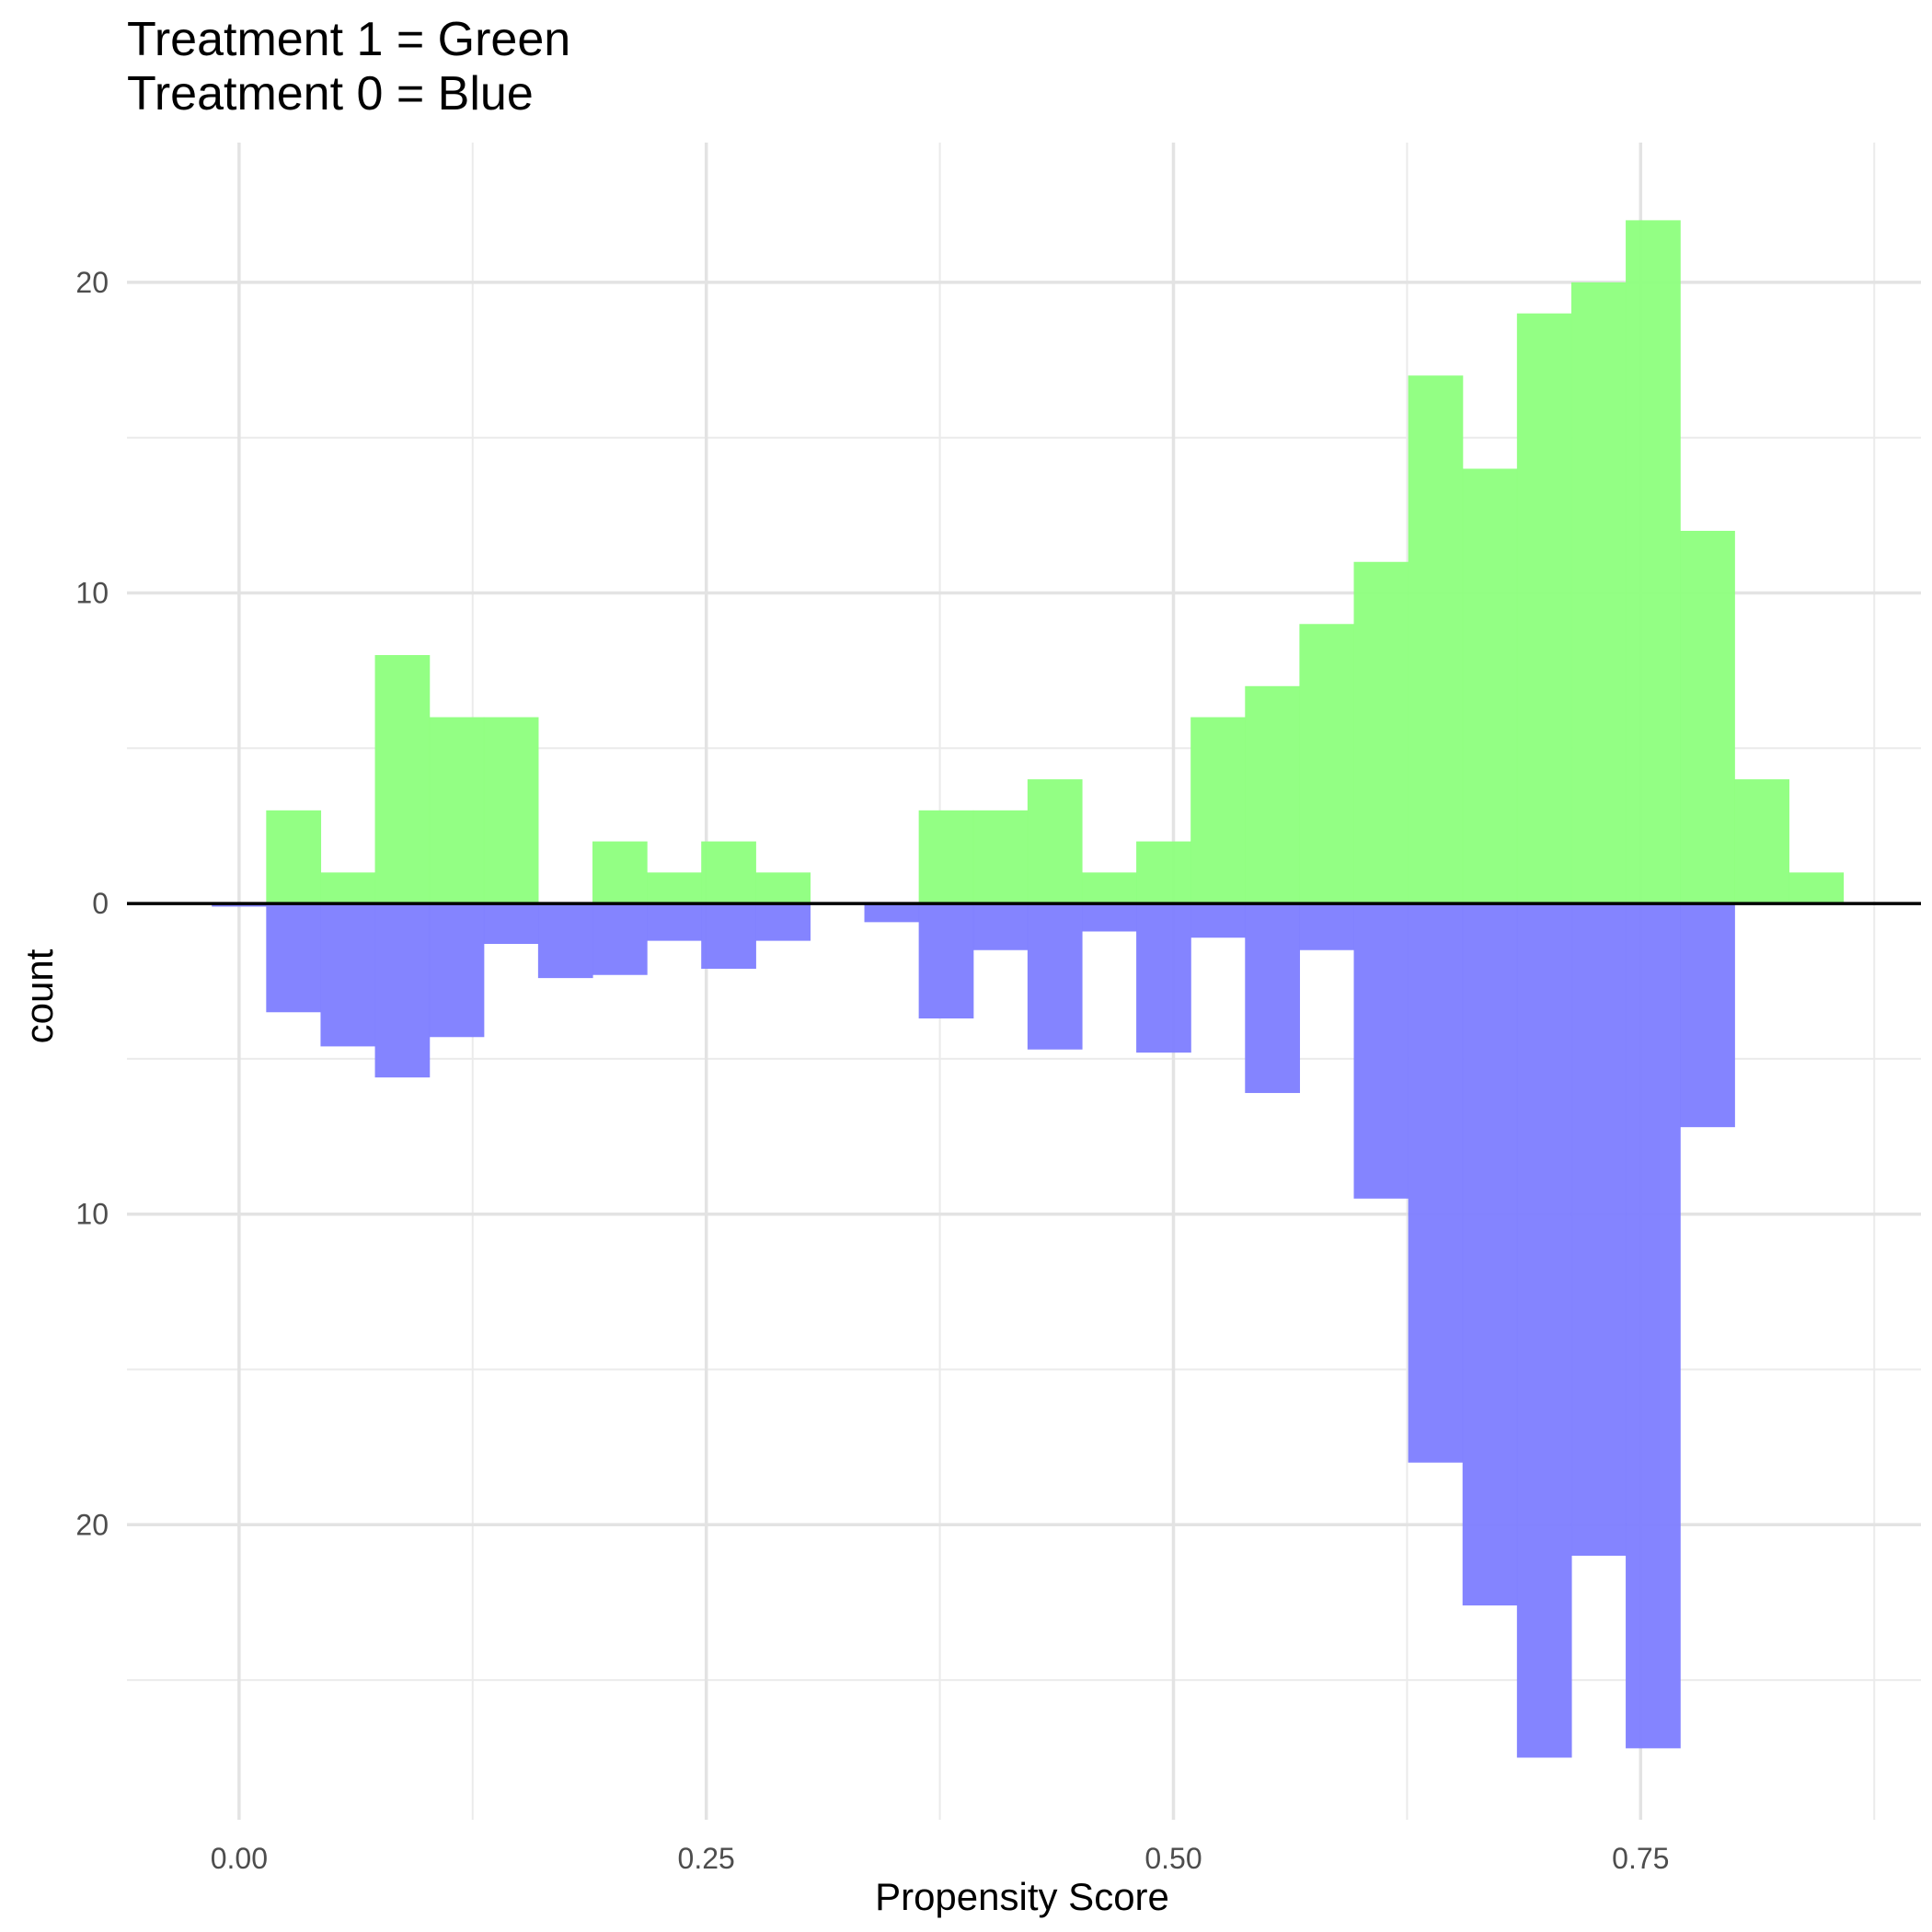  What do you see at coordinates (348, 39) in the screenshot?
I see `chart-title-line-1: Treatment 1 = Green` at bounding box center [348, 39].